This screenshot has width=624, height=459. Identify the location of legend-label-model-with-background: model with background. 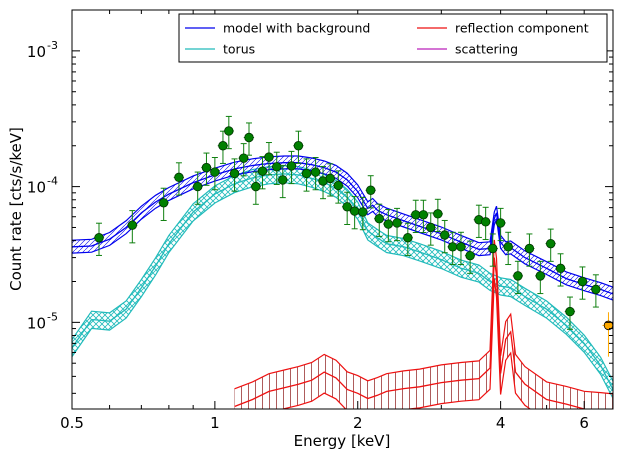
(296, 28).